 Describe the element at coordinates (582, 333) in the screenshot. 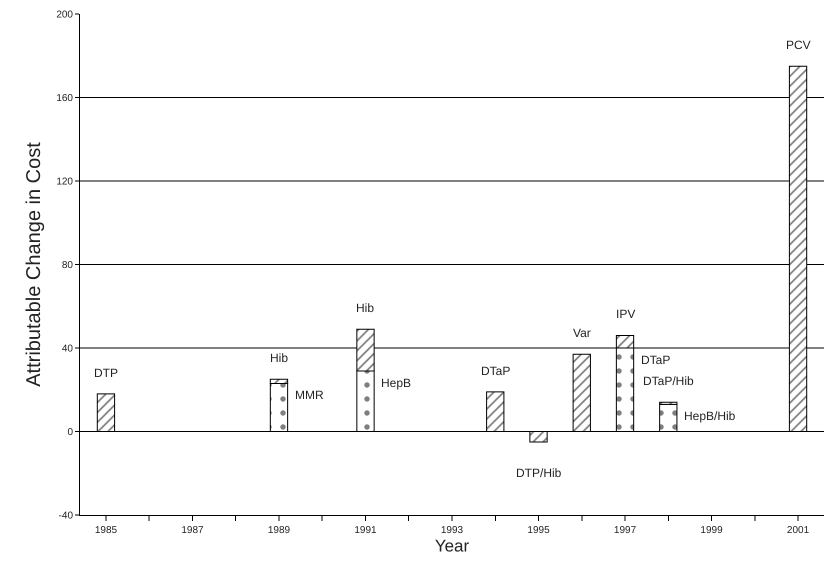

I see `annotation: Var` at that location.